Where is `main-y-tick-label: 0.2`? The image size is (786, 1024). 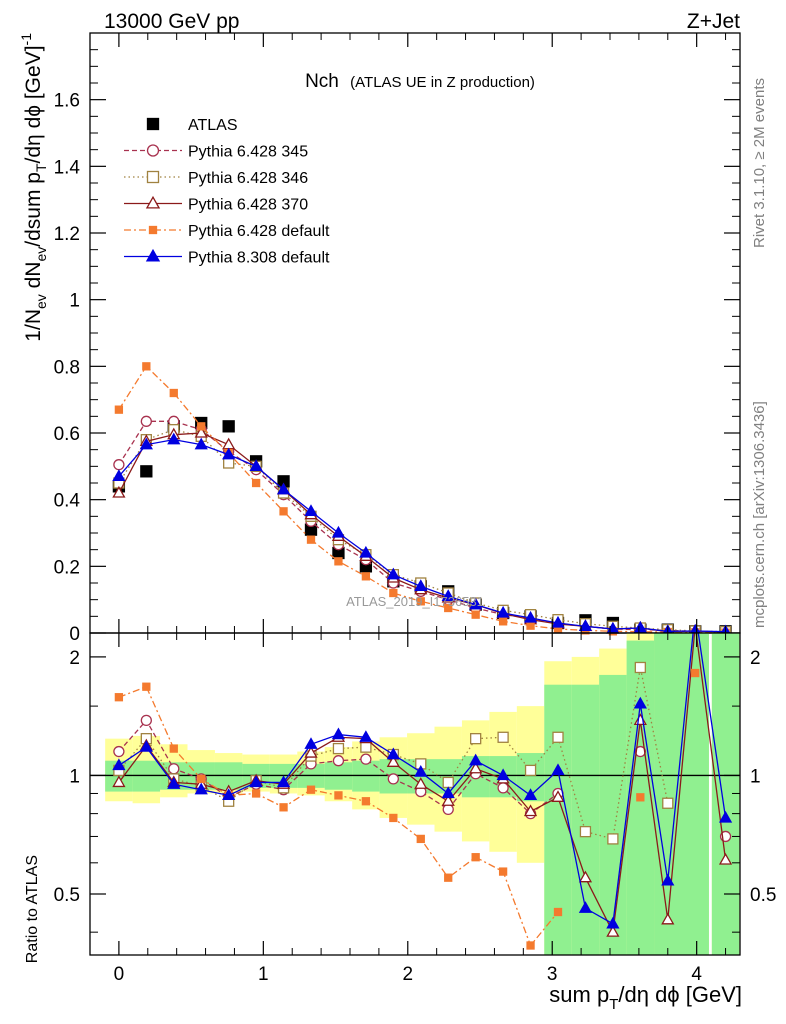
main-y-tick-label: 0.2 is located at coordinates (67, 567).